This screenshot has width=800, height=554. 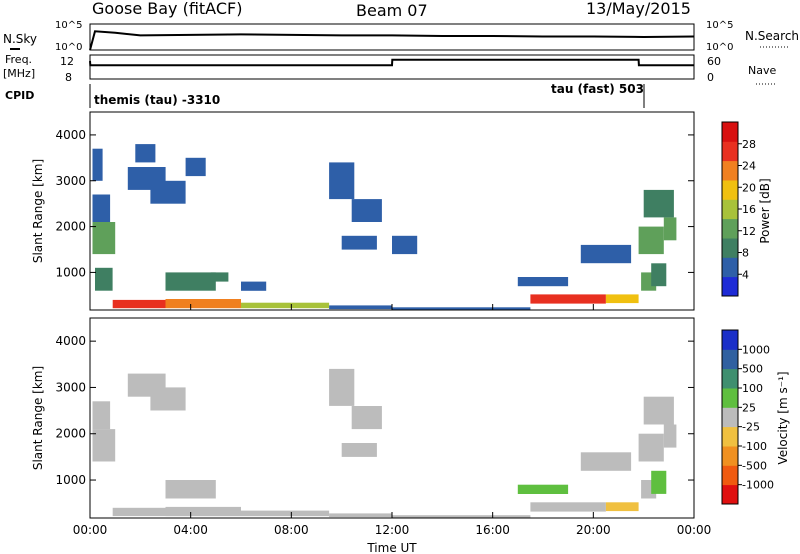 What do you see at coordinates (638, 9) in the screenshot?
I see `date-title: 13/May/2015` at bounding box center [638, 9].